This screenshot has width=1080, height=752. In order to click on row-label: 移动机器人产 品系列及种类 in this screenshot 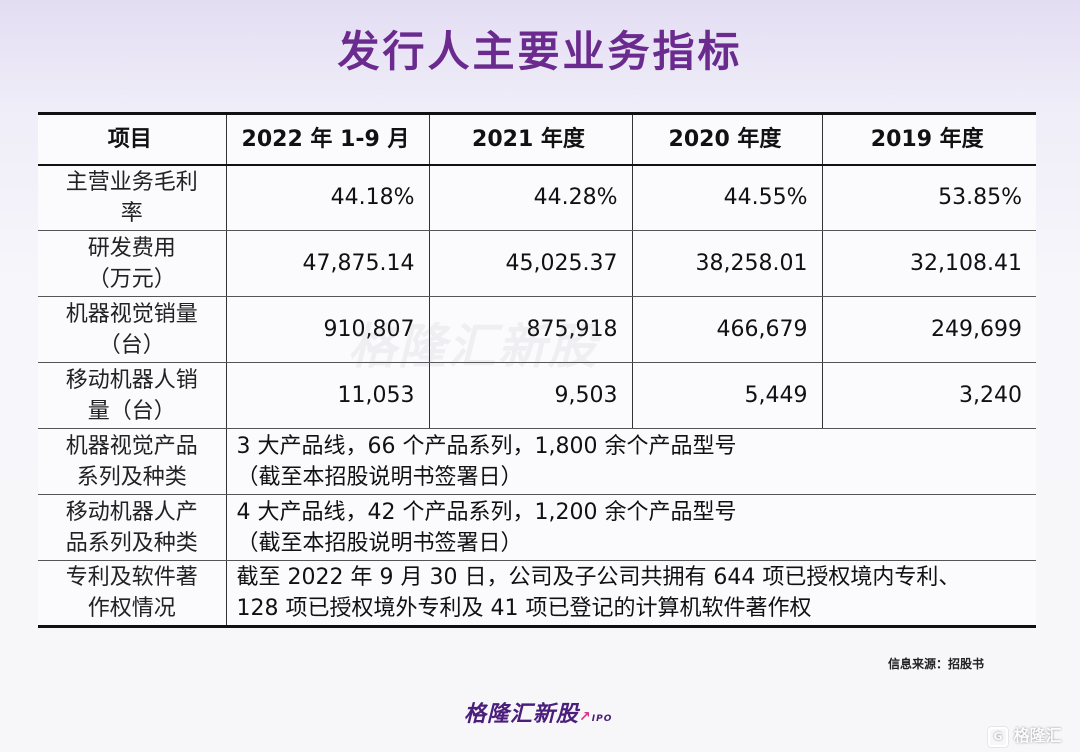, I will do `click(132, 527)`.